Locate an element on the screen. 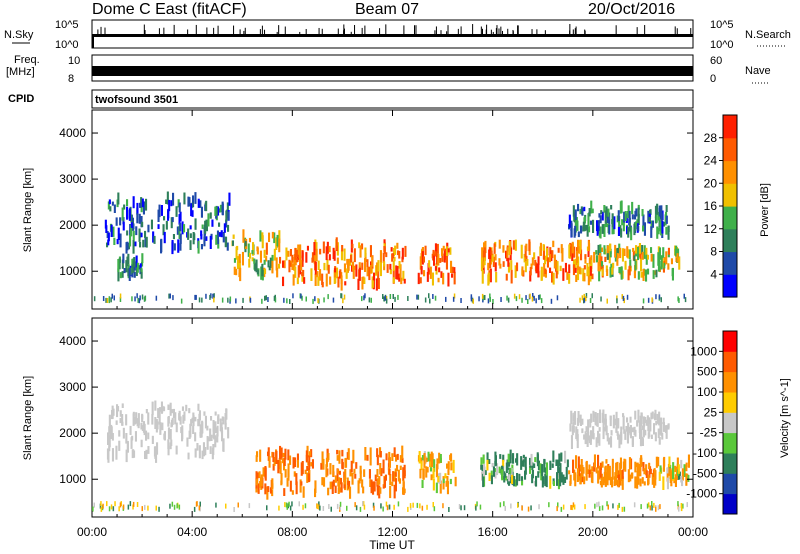  colorbar-swatch is located at coordinates (730, 443).